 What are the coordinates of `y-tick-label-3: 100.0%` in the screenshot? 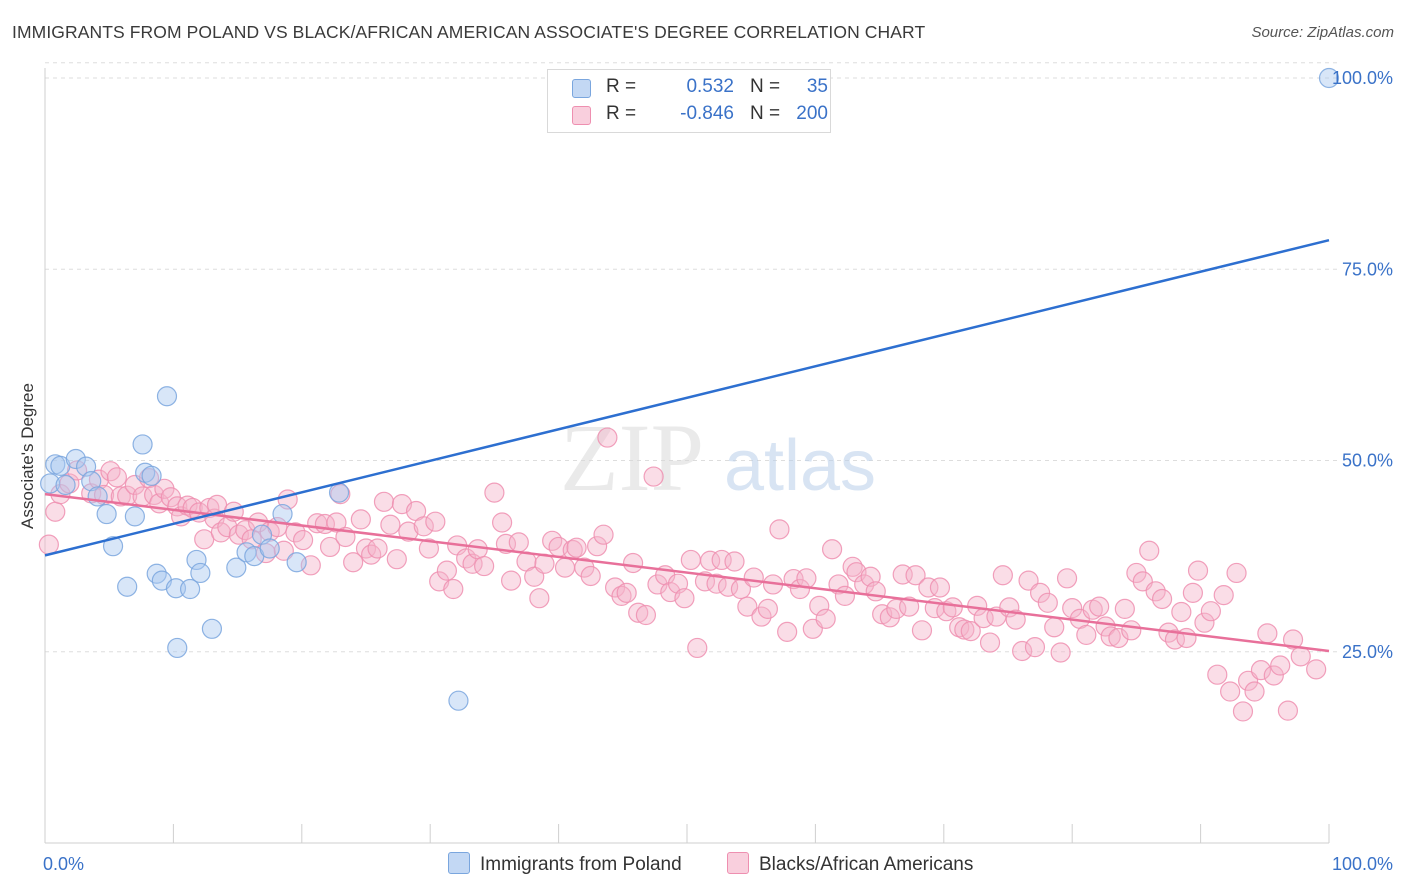 It's located at (1362, 78).